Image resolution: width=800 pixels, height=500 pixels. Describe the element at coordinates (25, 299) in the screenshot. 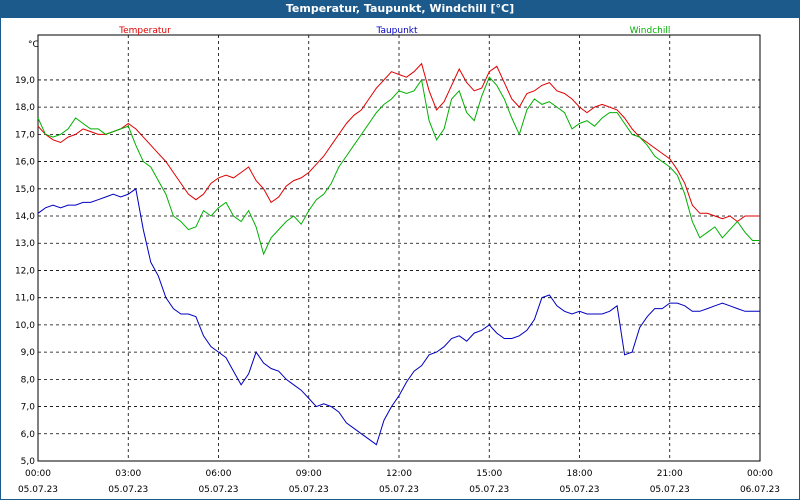

I see `y-tick-label: 11,0` at that location.